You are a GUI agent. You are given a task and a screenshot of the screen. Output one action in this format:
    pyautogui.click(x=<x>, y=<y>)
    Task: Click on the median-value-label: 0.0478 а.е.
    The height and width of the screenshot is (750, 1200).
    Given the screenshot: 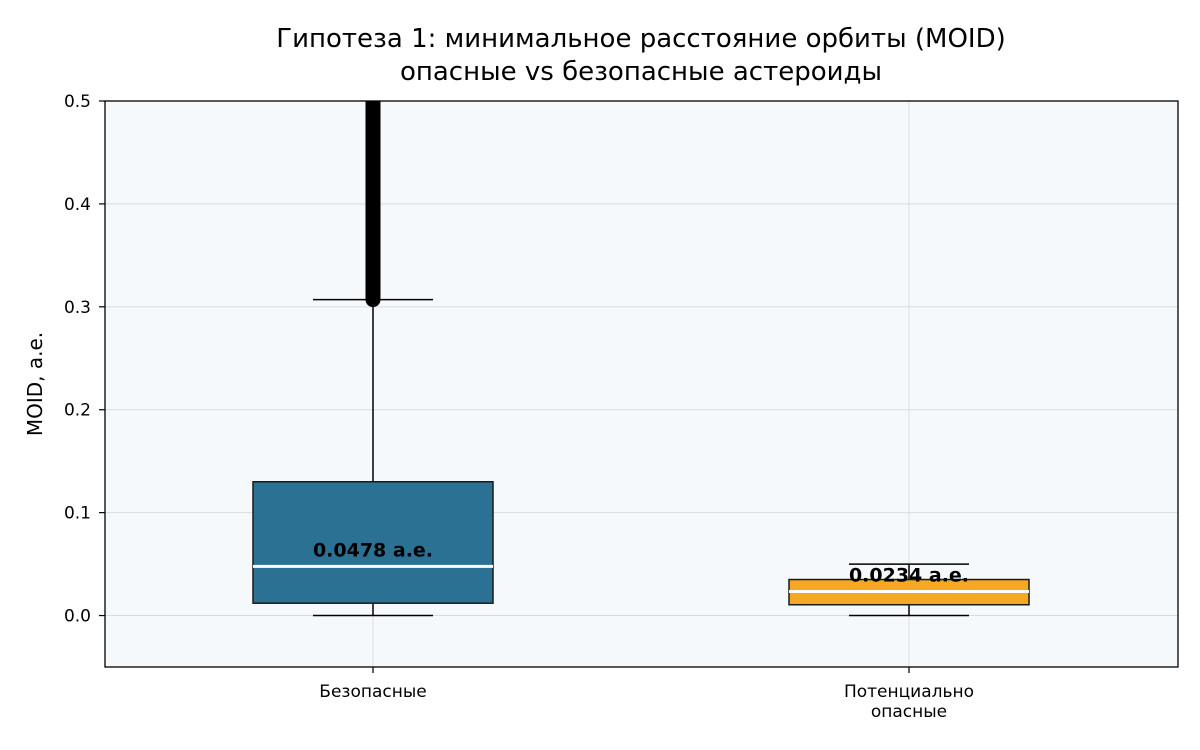 What is the action you would take?
    pyautogui.click(x=373, y=550)
    